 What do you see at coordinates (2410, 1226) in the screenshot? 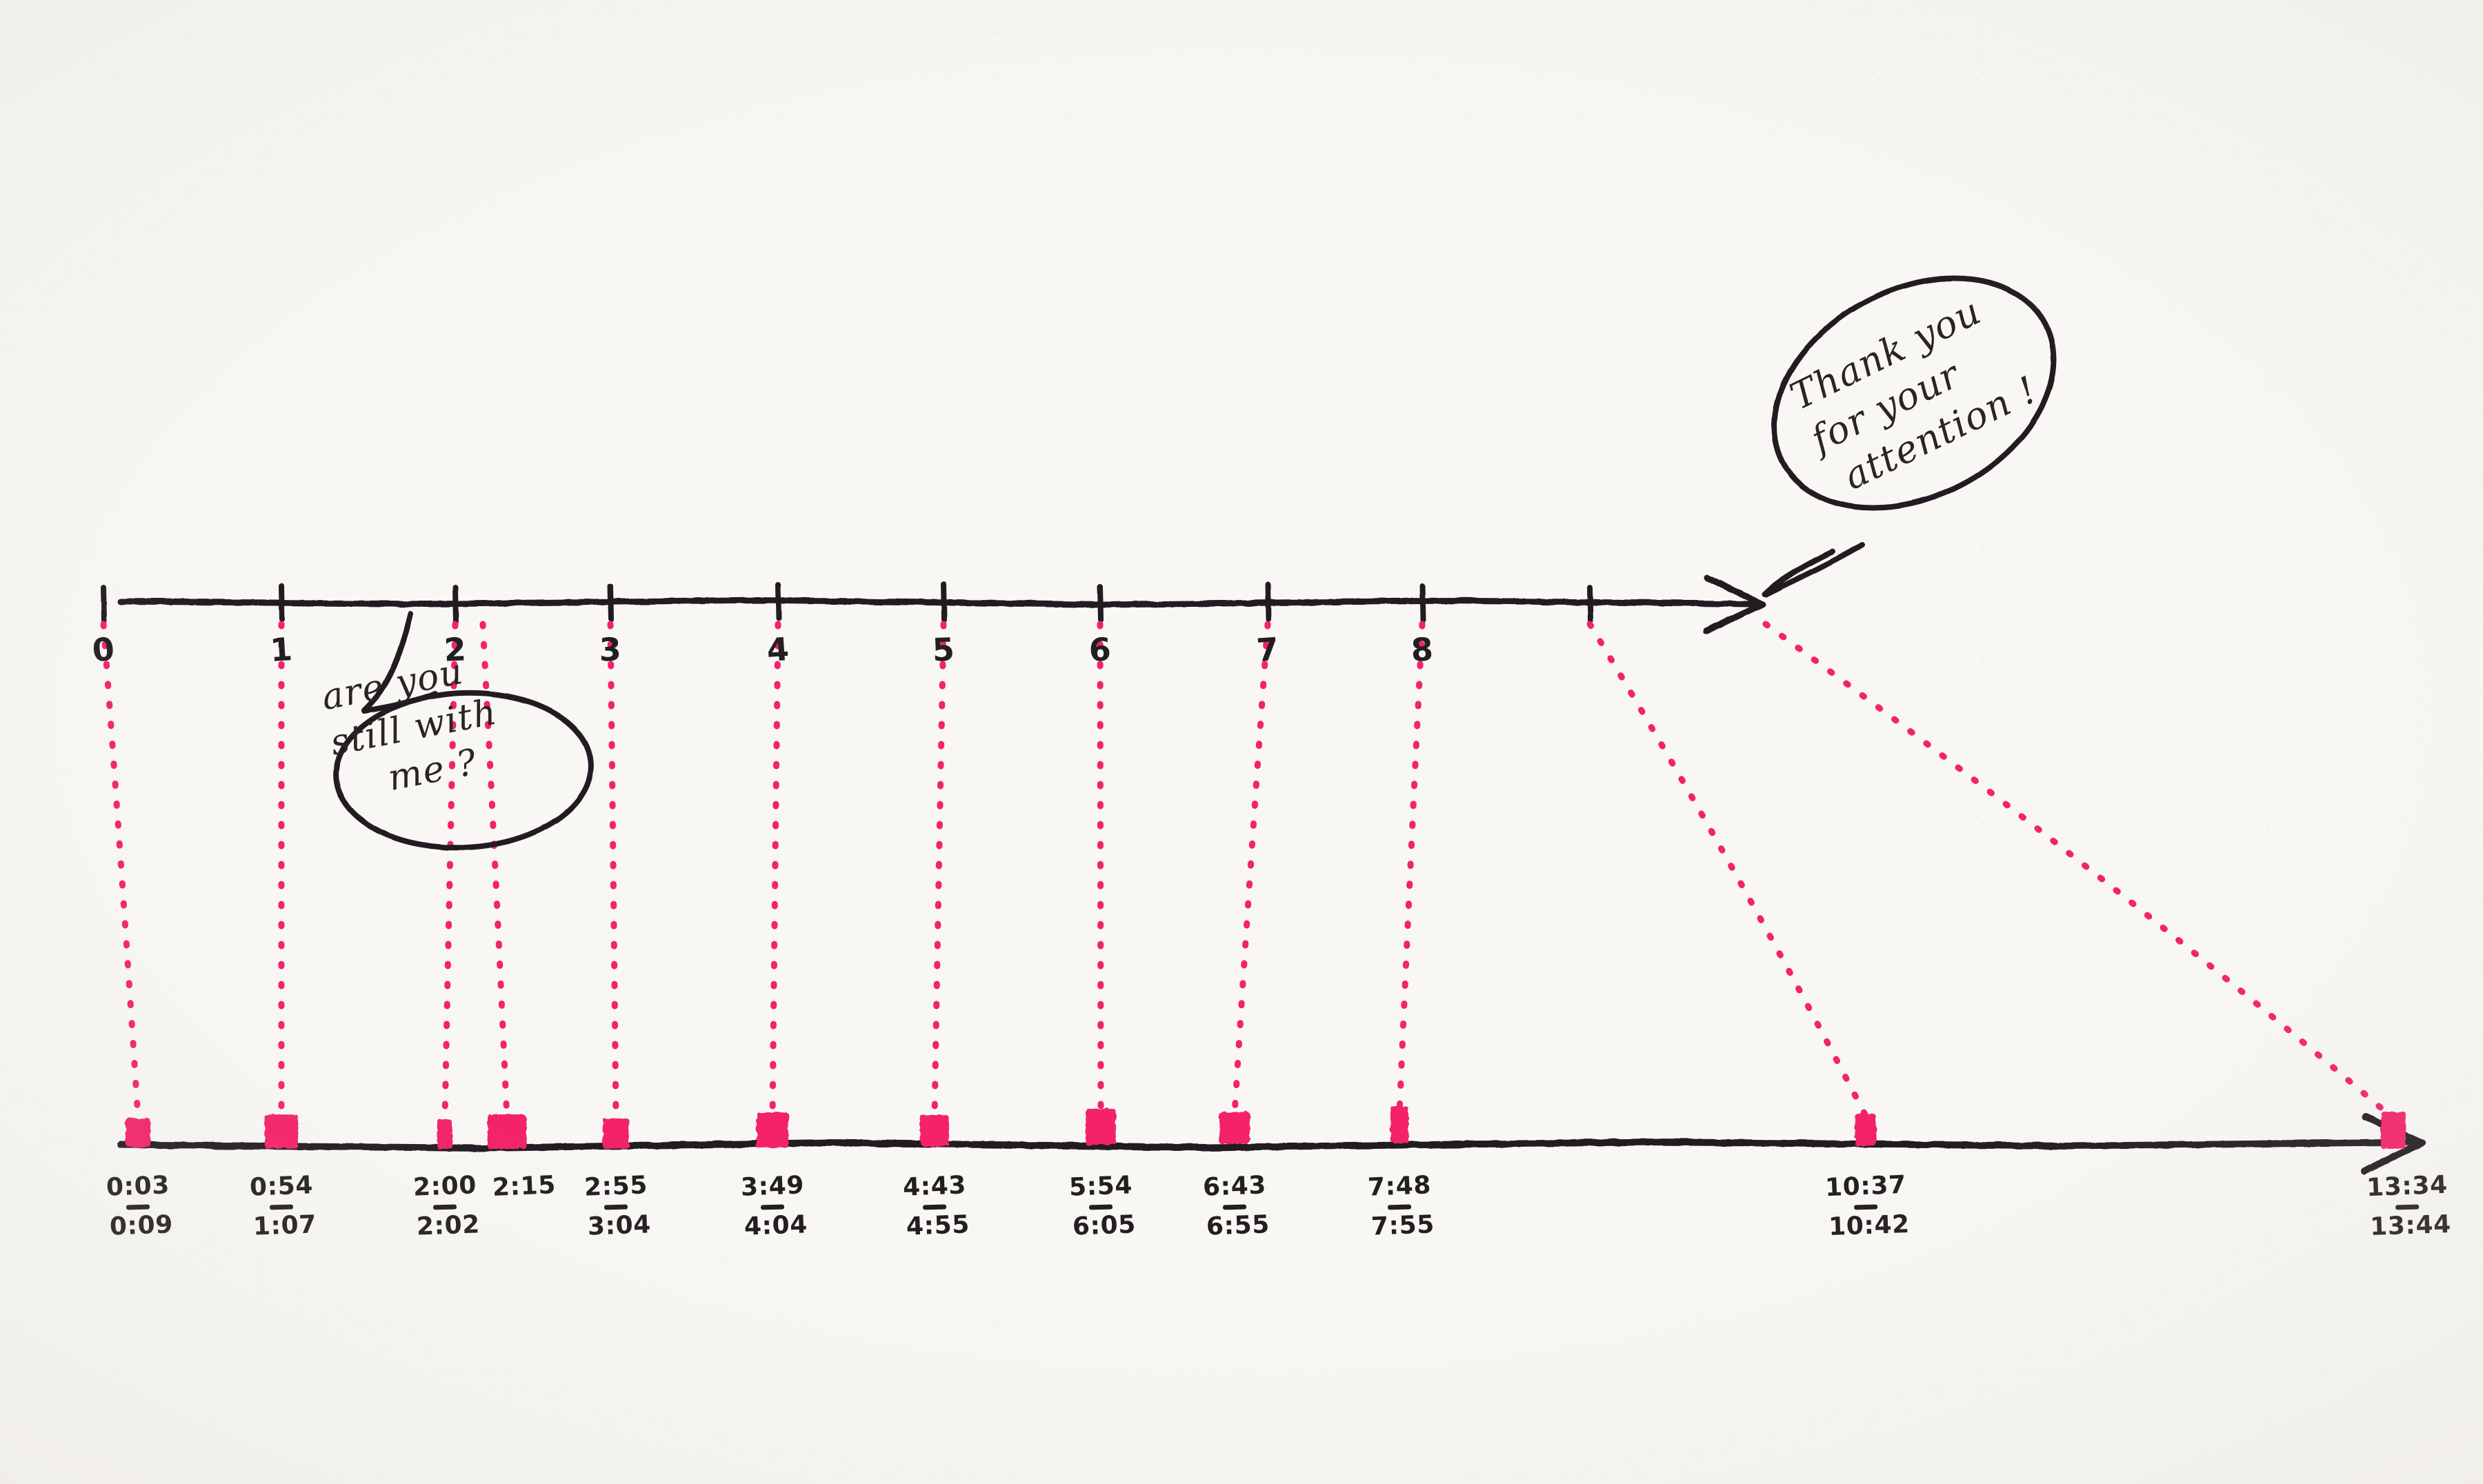
I see `timestamp-end: 13:44` at bounding box center [2410, 1226].